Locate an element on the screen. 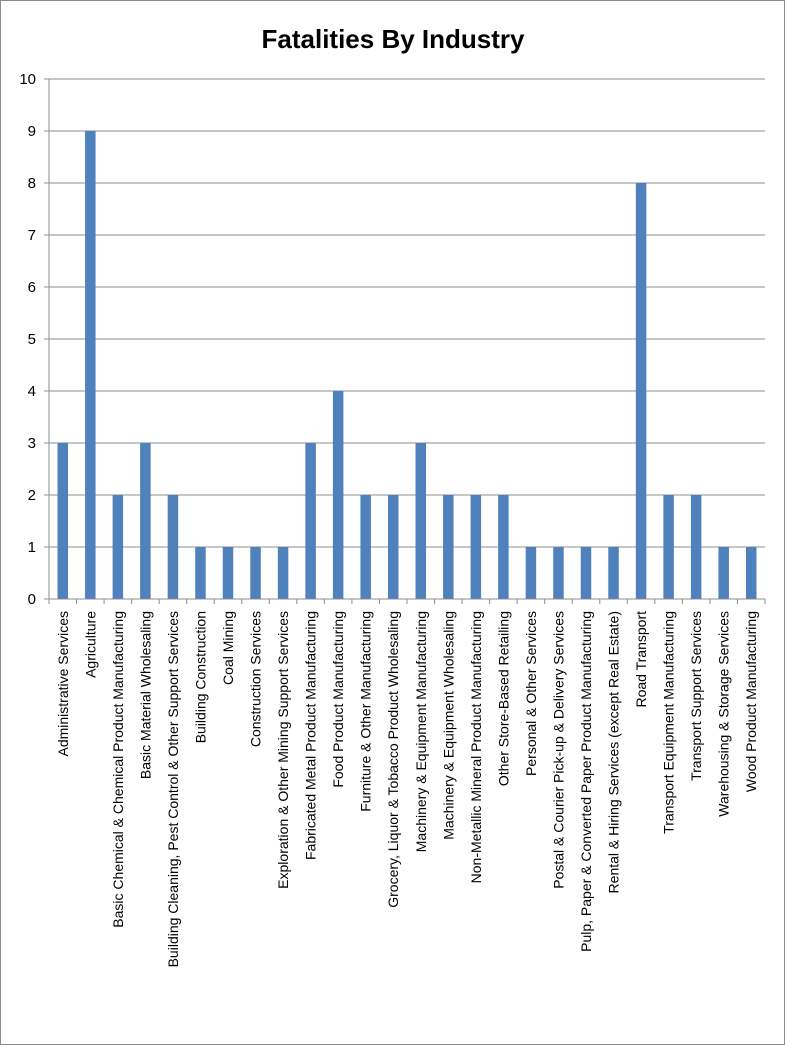  x-tick-label: Machinery & Equipment Wholesaling is located at coordinates (448, 725).